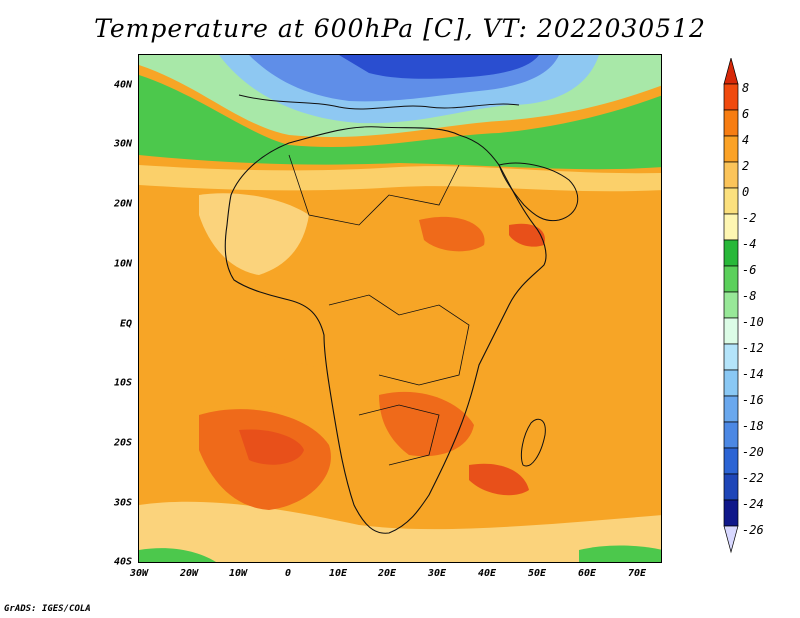  I want to click on cbar-label-m24: -24, so click(753, 504).